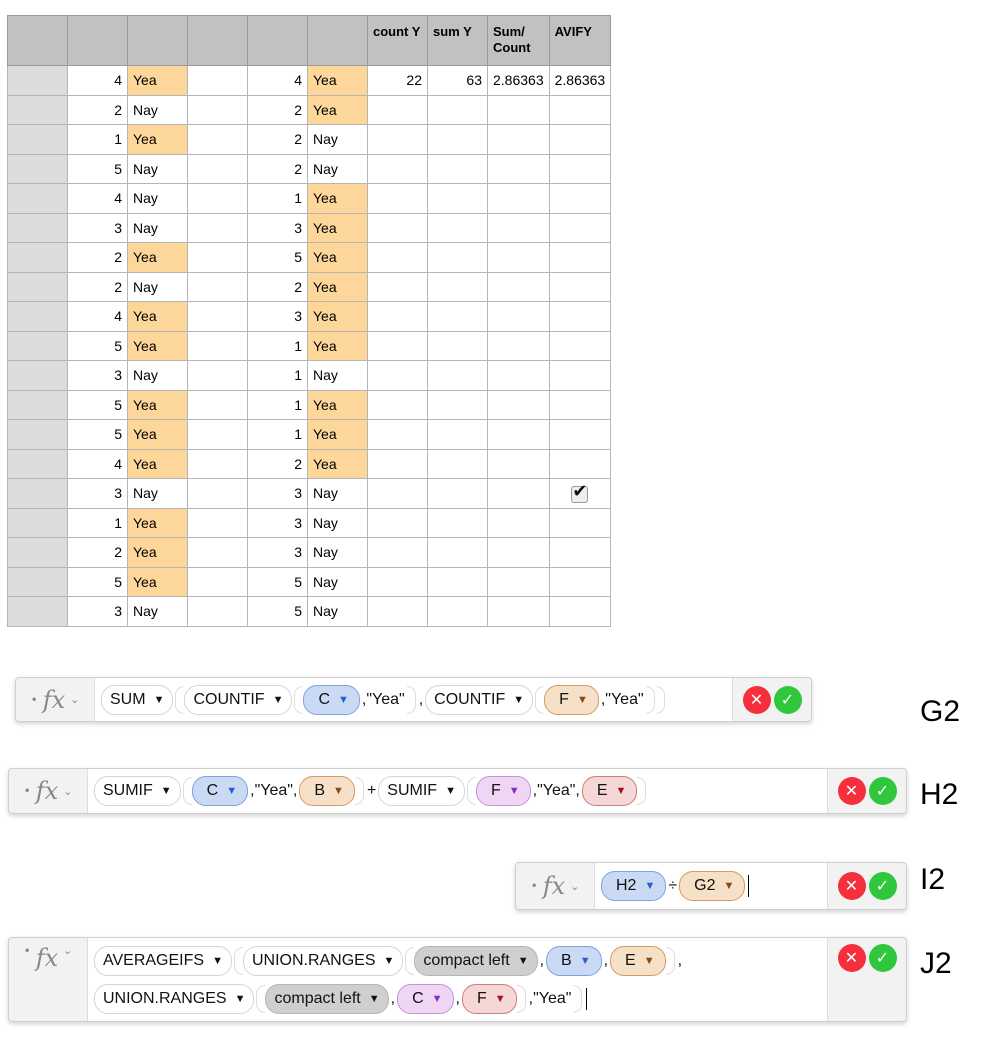 Image resolution: width=982 pixels, height=1042 pixels. Describe the element at coordinates (137, 791) in the screenshot. I see `function-token: SUMIF ▼` at that location.